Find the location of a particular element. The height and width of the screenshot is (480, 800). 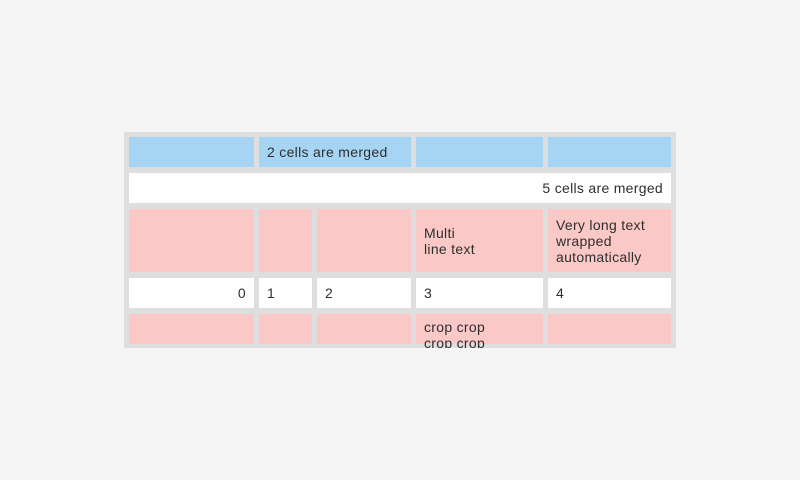

table-cell-r2-merged-5: 5 cells are merged is located at coordinates (400, 188).